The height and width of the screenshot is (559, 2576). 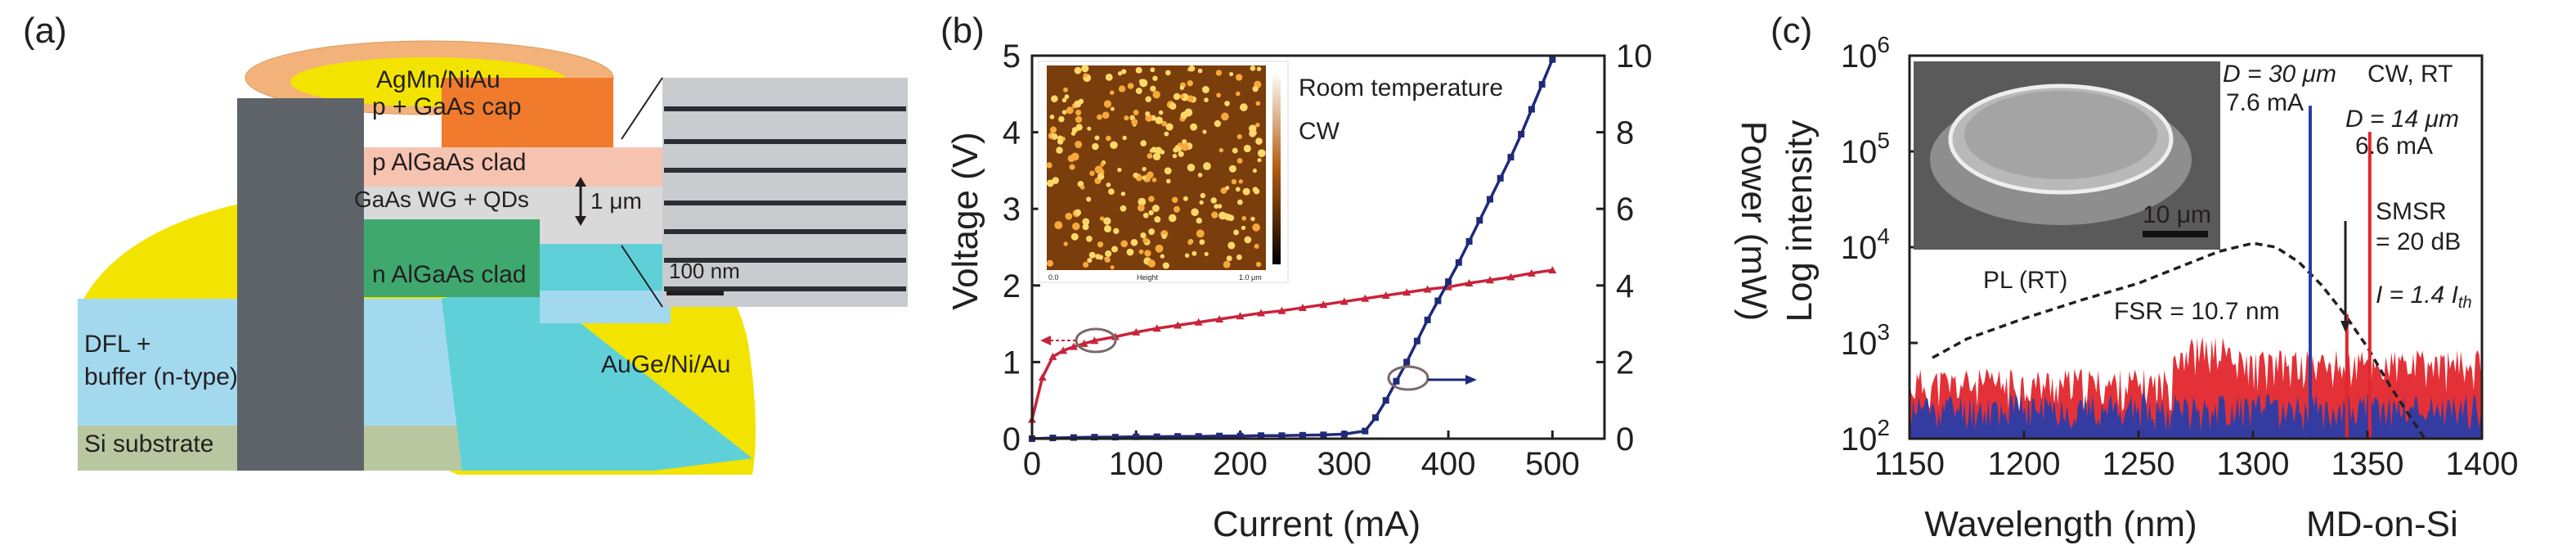 What do you see at coordinates (1291, 344) in the screenshot?
I see `voltage-curve` at bounding box center [1291, 344].